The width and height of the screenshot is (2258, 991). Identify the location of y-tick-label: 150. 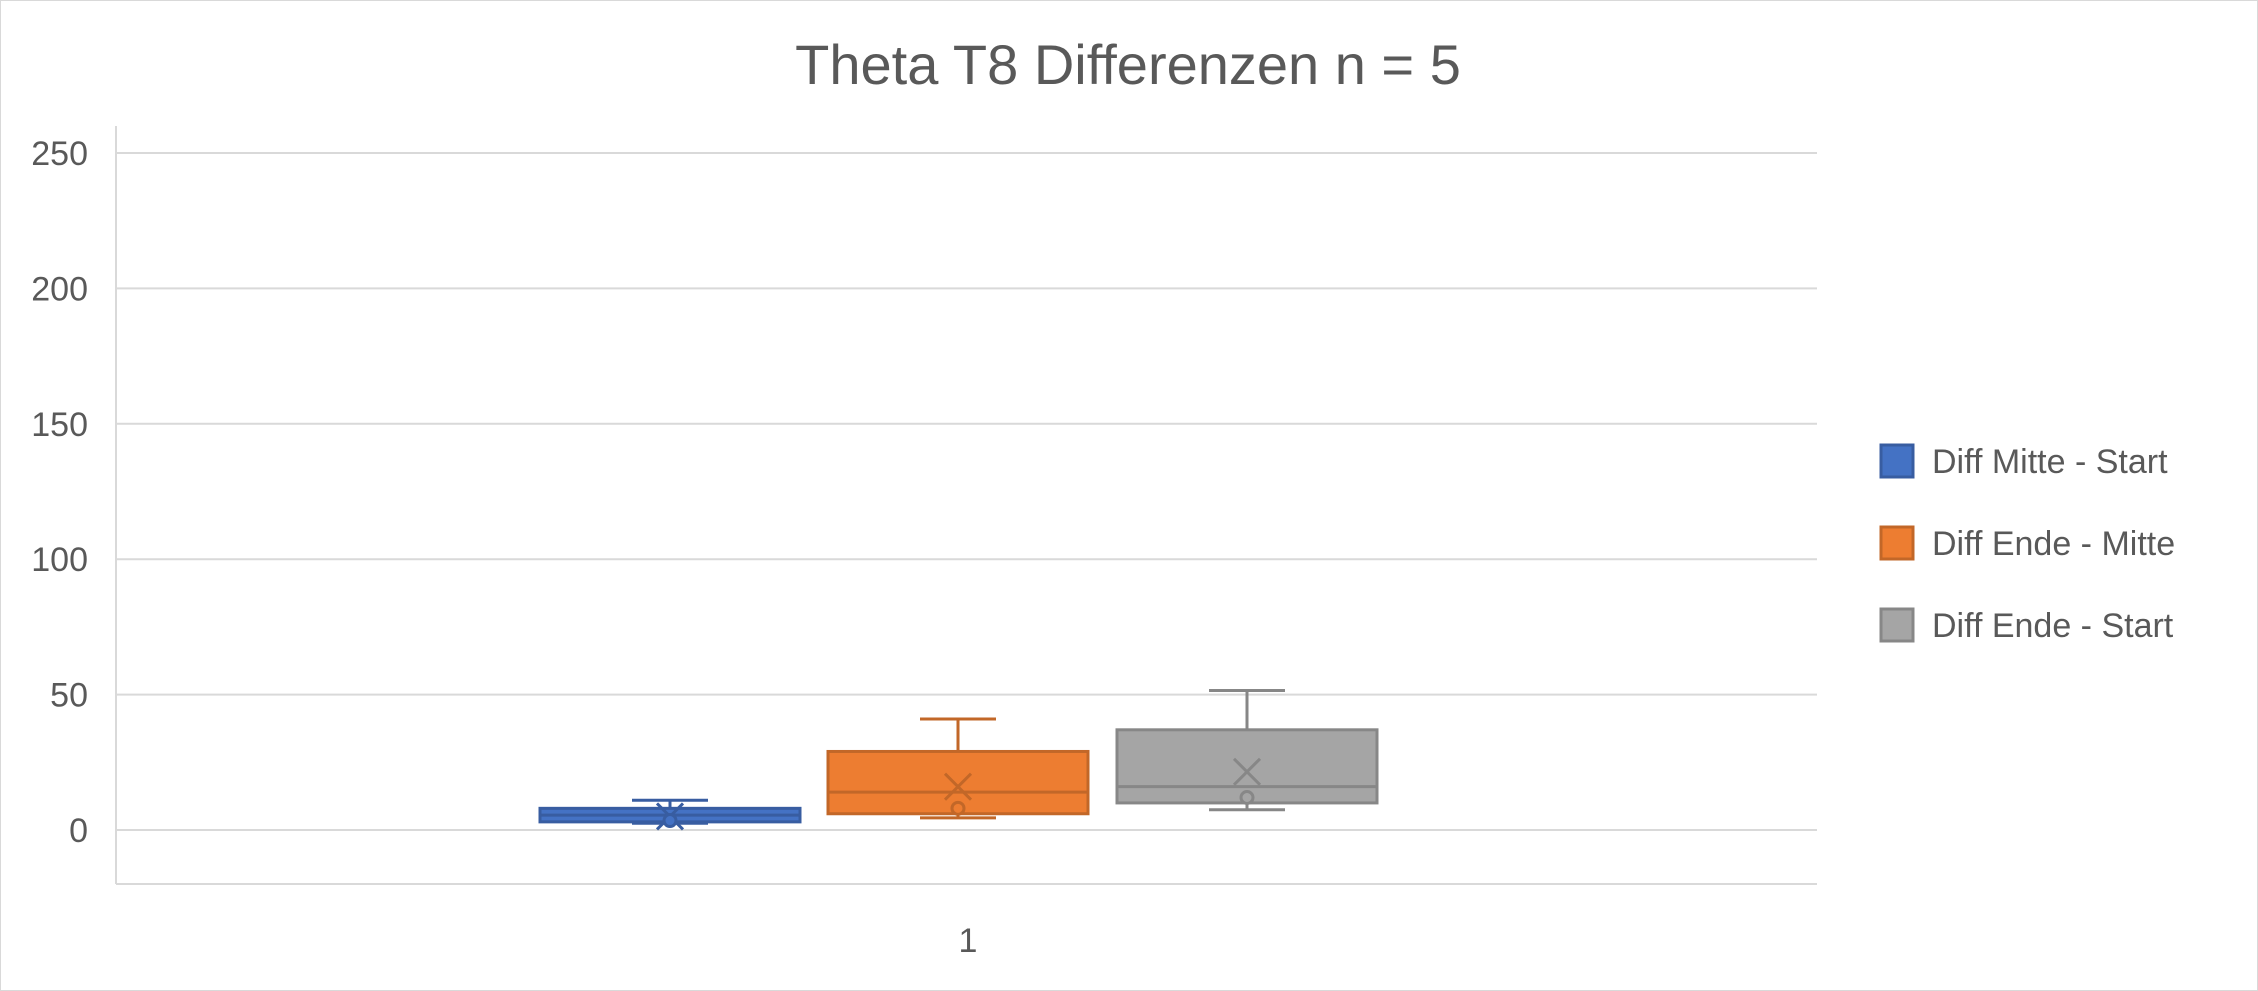
(59, 425).